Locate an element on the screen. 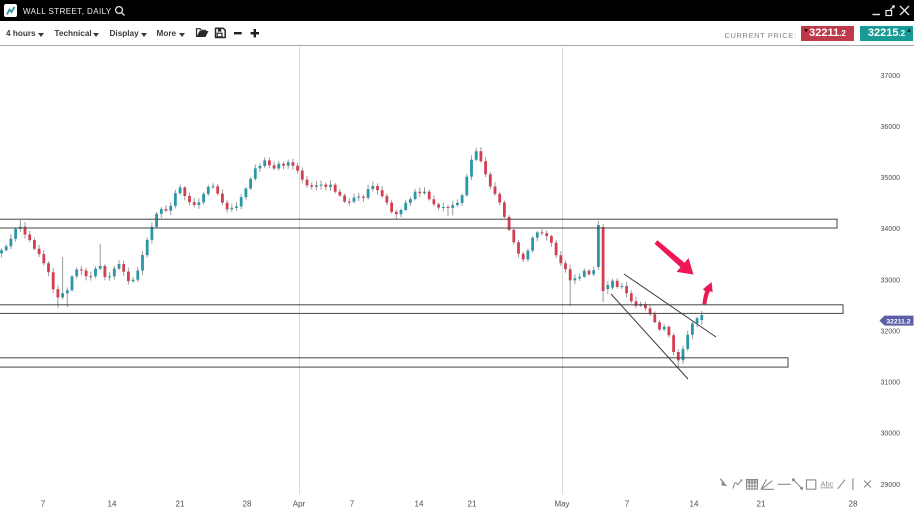 This screenshot has height=510, width=914. svg-text: Apr is located at coordinates (299, 504).